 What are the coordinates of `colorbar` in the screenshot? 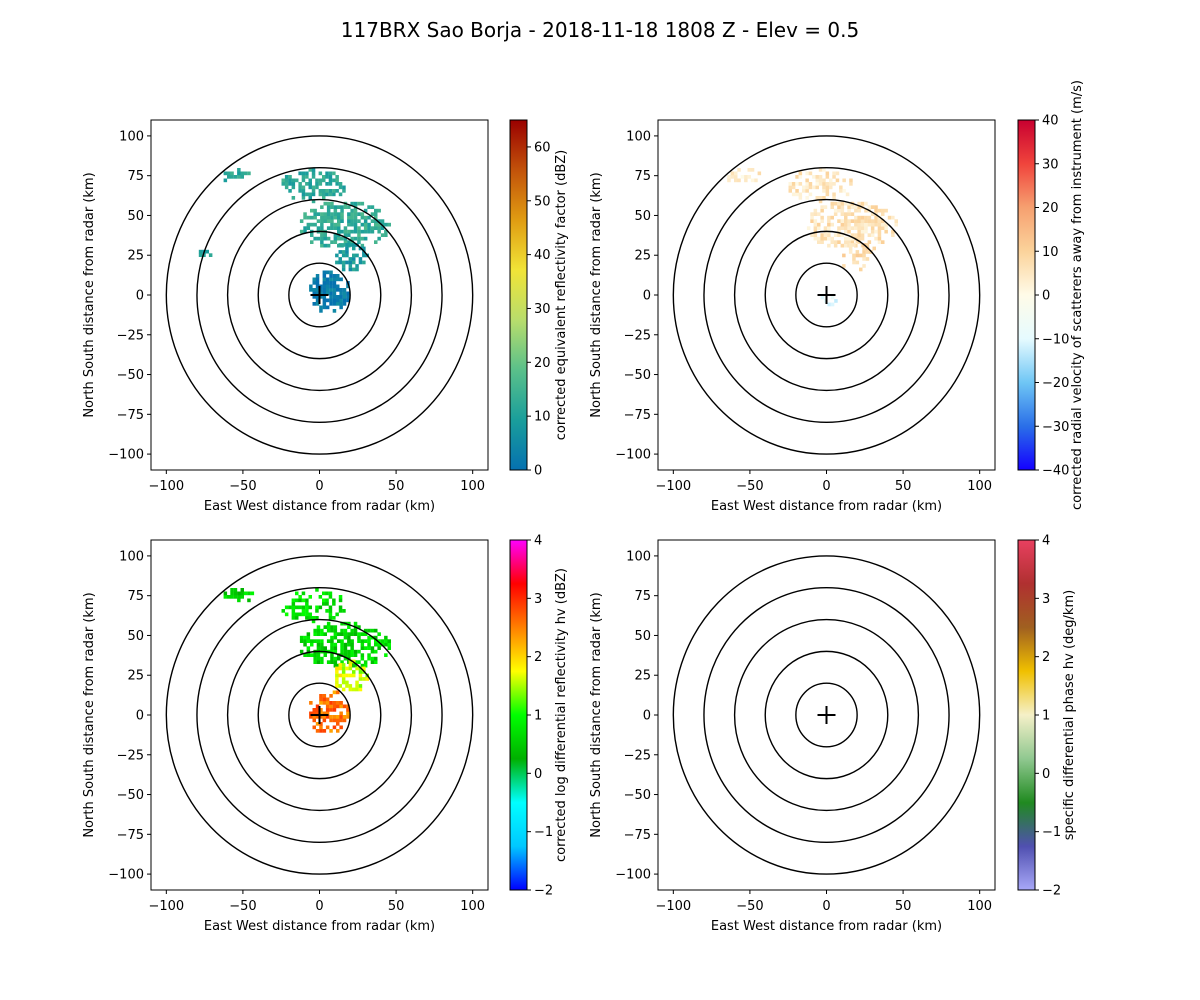 It's located at (1026, 715).